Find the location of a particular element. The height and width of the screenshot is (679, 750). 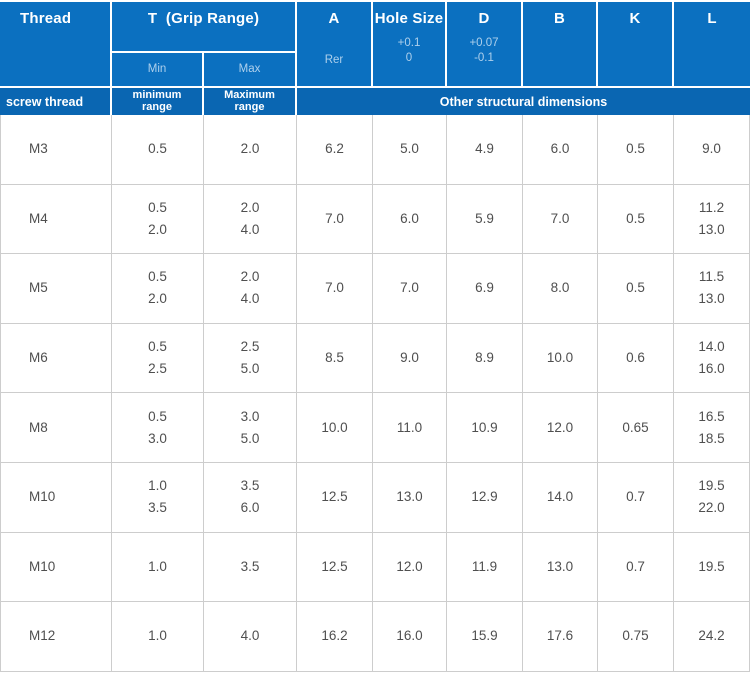

cell-thread: M4 is located at coordinates (56, 219).